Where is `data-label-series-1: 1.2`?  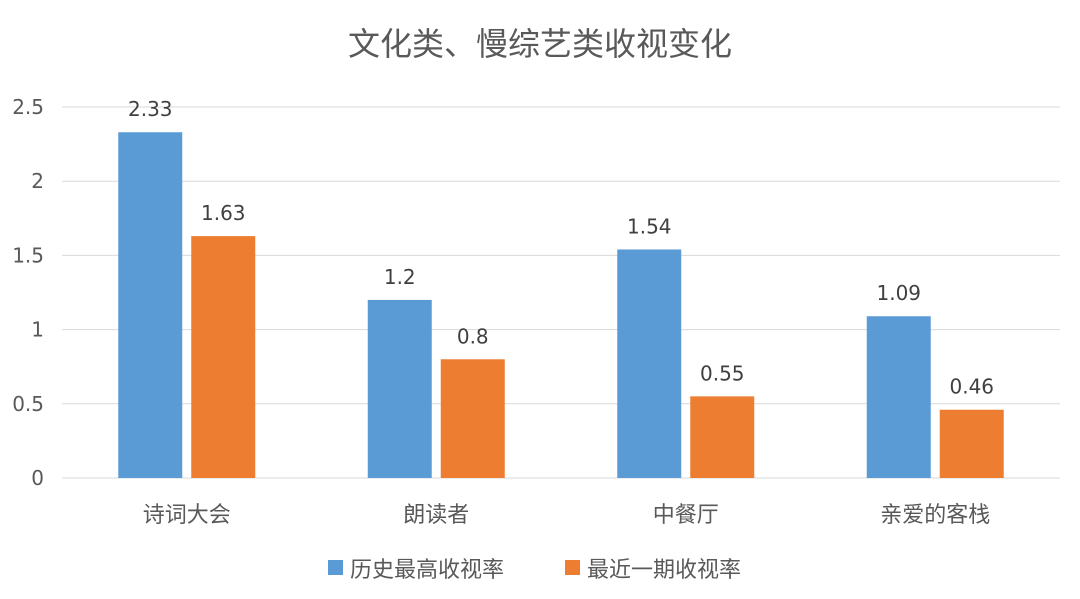 data-label-series-1: 1.2 is located at coordinates (400, 277).